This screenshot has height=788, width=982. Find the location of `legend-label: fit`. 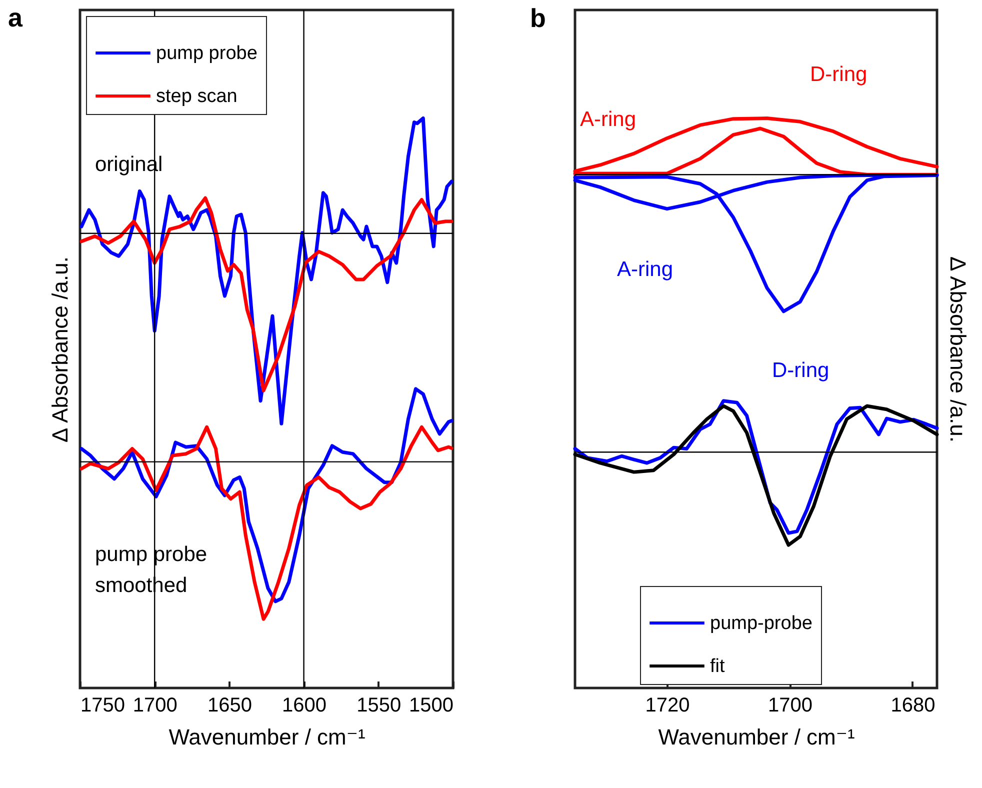

legend-label: fit is located at coordinates (718, 666).